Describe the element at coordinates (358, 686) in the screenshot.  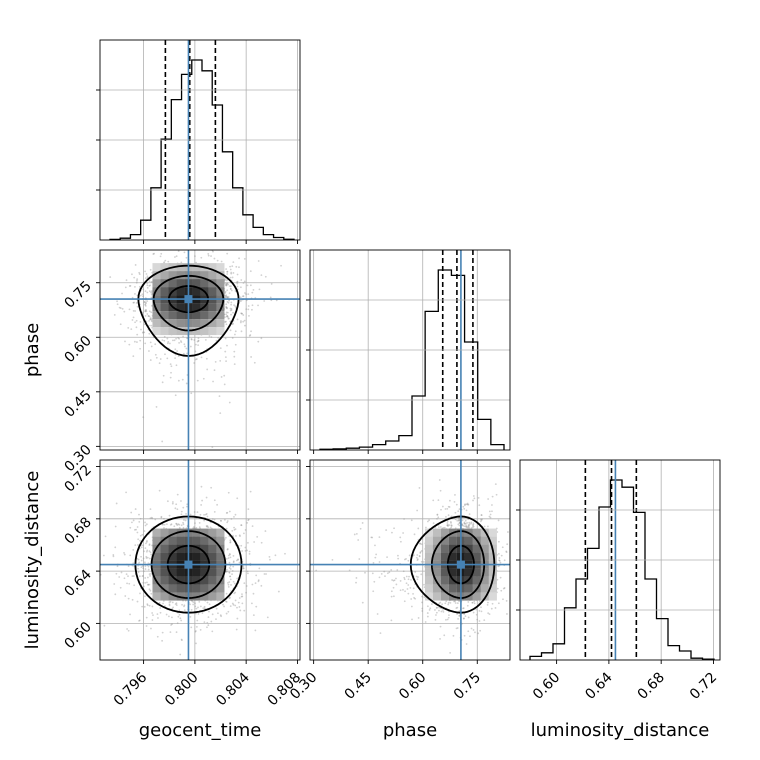
I see `x-tick-label: 0.45` at that location.